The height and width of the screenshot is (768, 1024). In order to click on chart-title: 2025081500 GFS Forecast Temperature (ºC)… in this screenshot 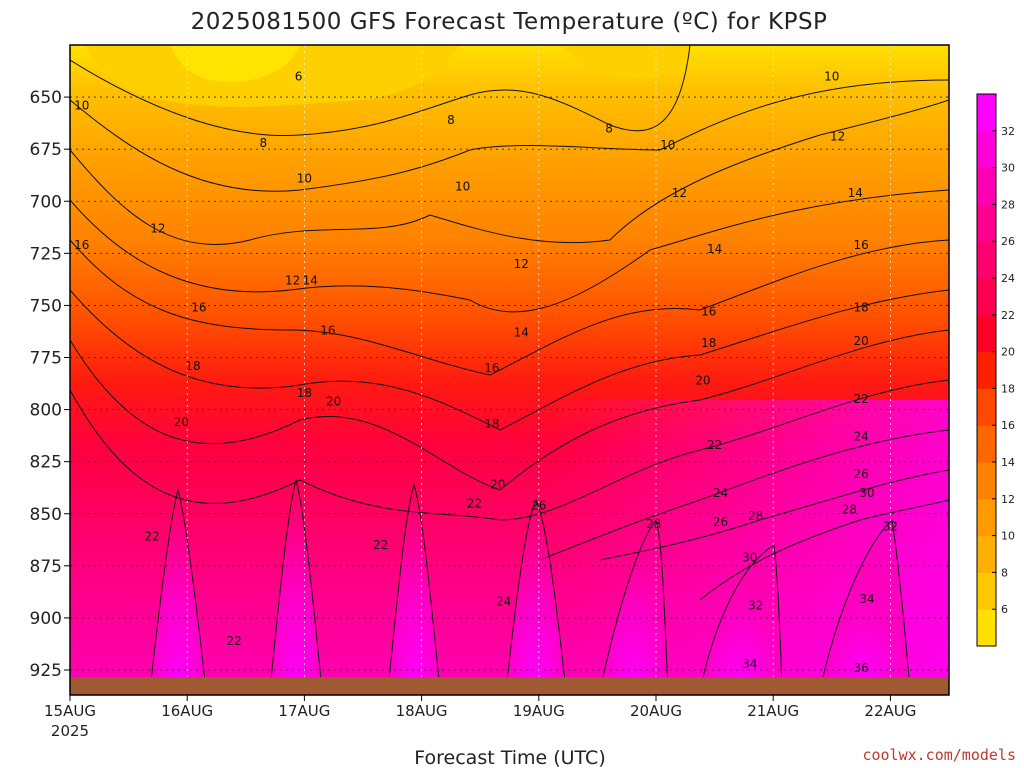, I will do `click(509, 22)`.